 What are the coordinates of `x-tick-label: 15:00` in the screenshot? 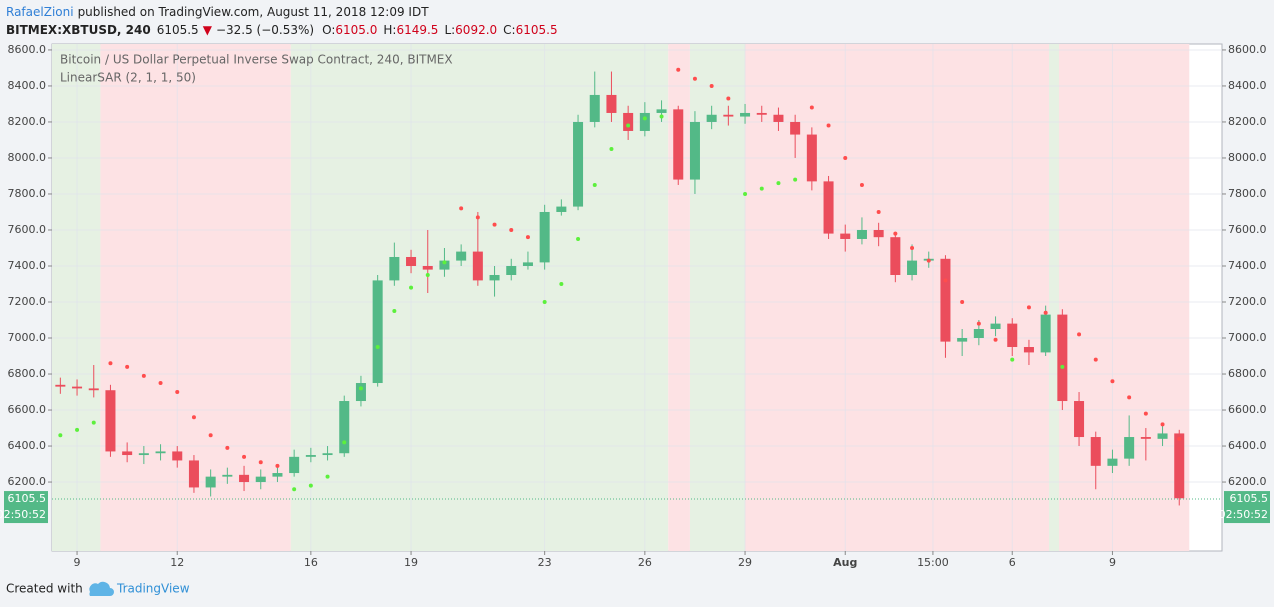 It's located at (933, 562).